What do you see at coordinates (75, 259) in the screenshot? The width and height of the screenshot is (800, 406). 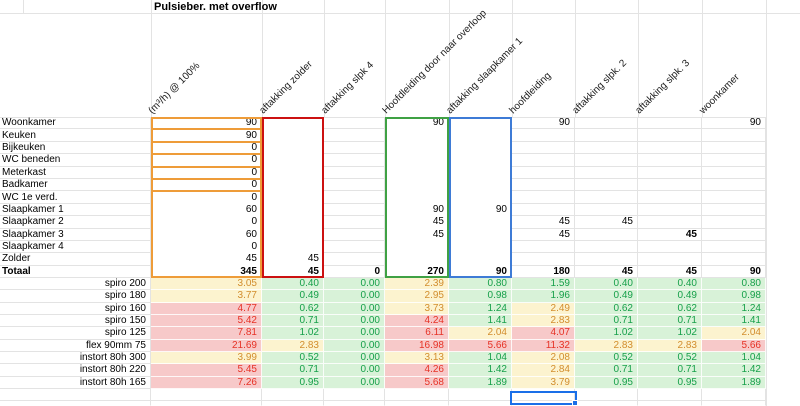 I see `row-label: Zolder` at bounding box center [75, 259].